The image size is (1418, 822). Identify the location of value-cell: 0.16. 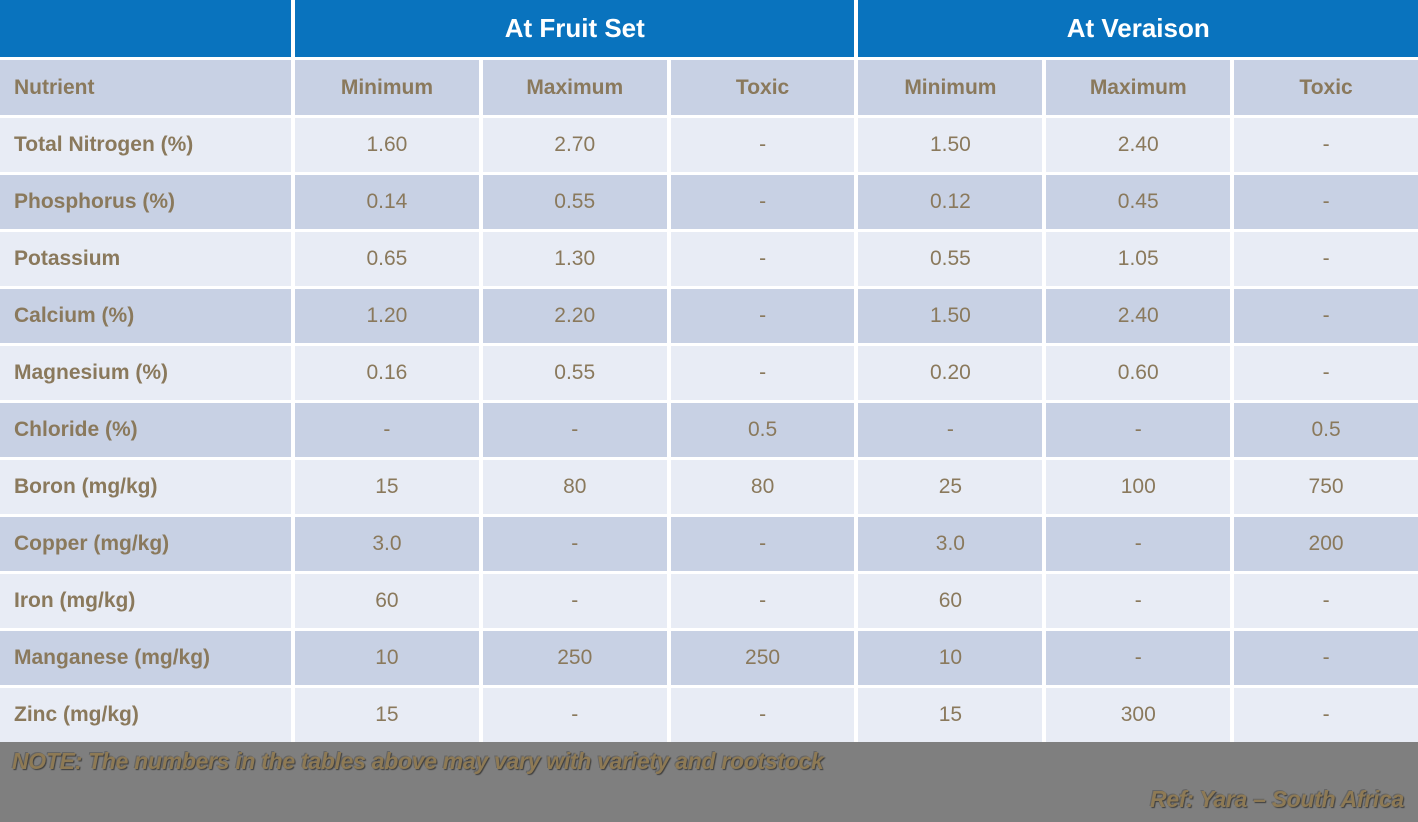
(387, 373).